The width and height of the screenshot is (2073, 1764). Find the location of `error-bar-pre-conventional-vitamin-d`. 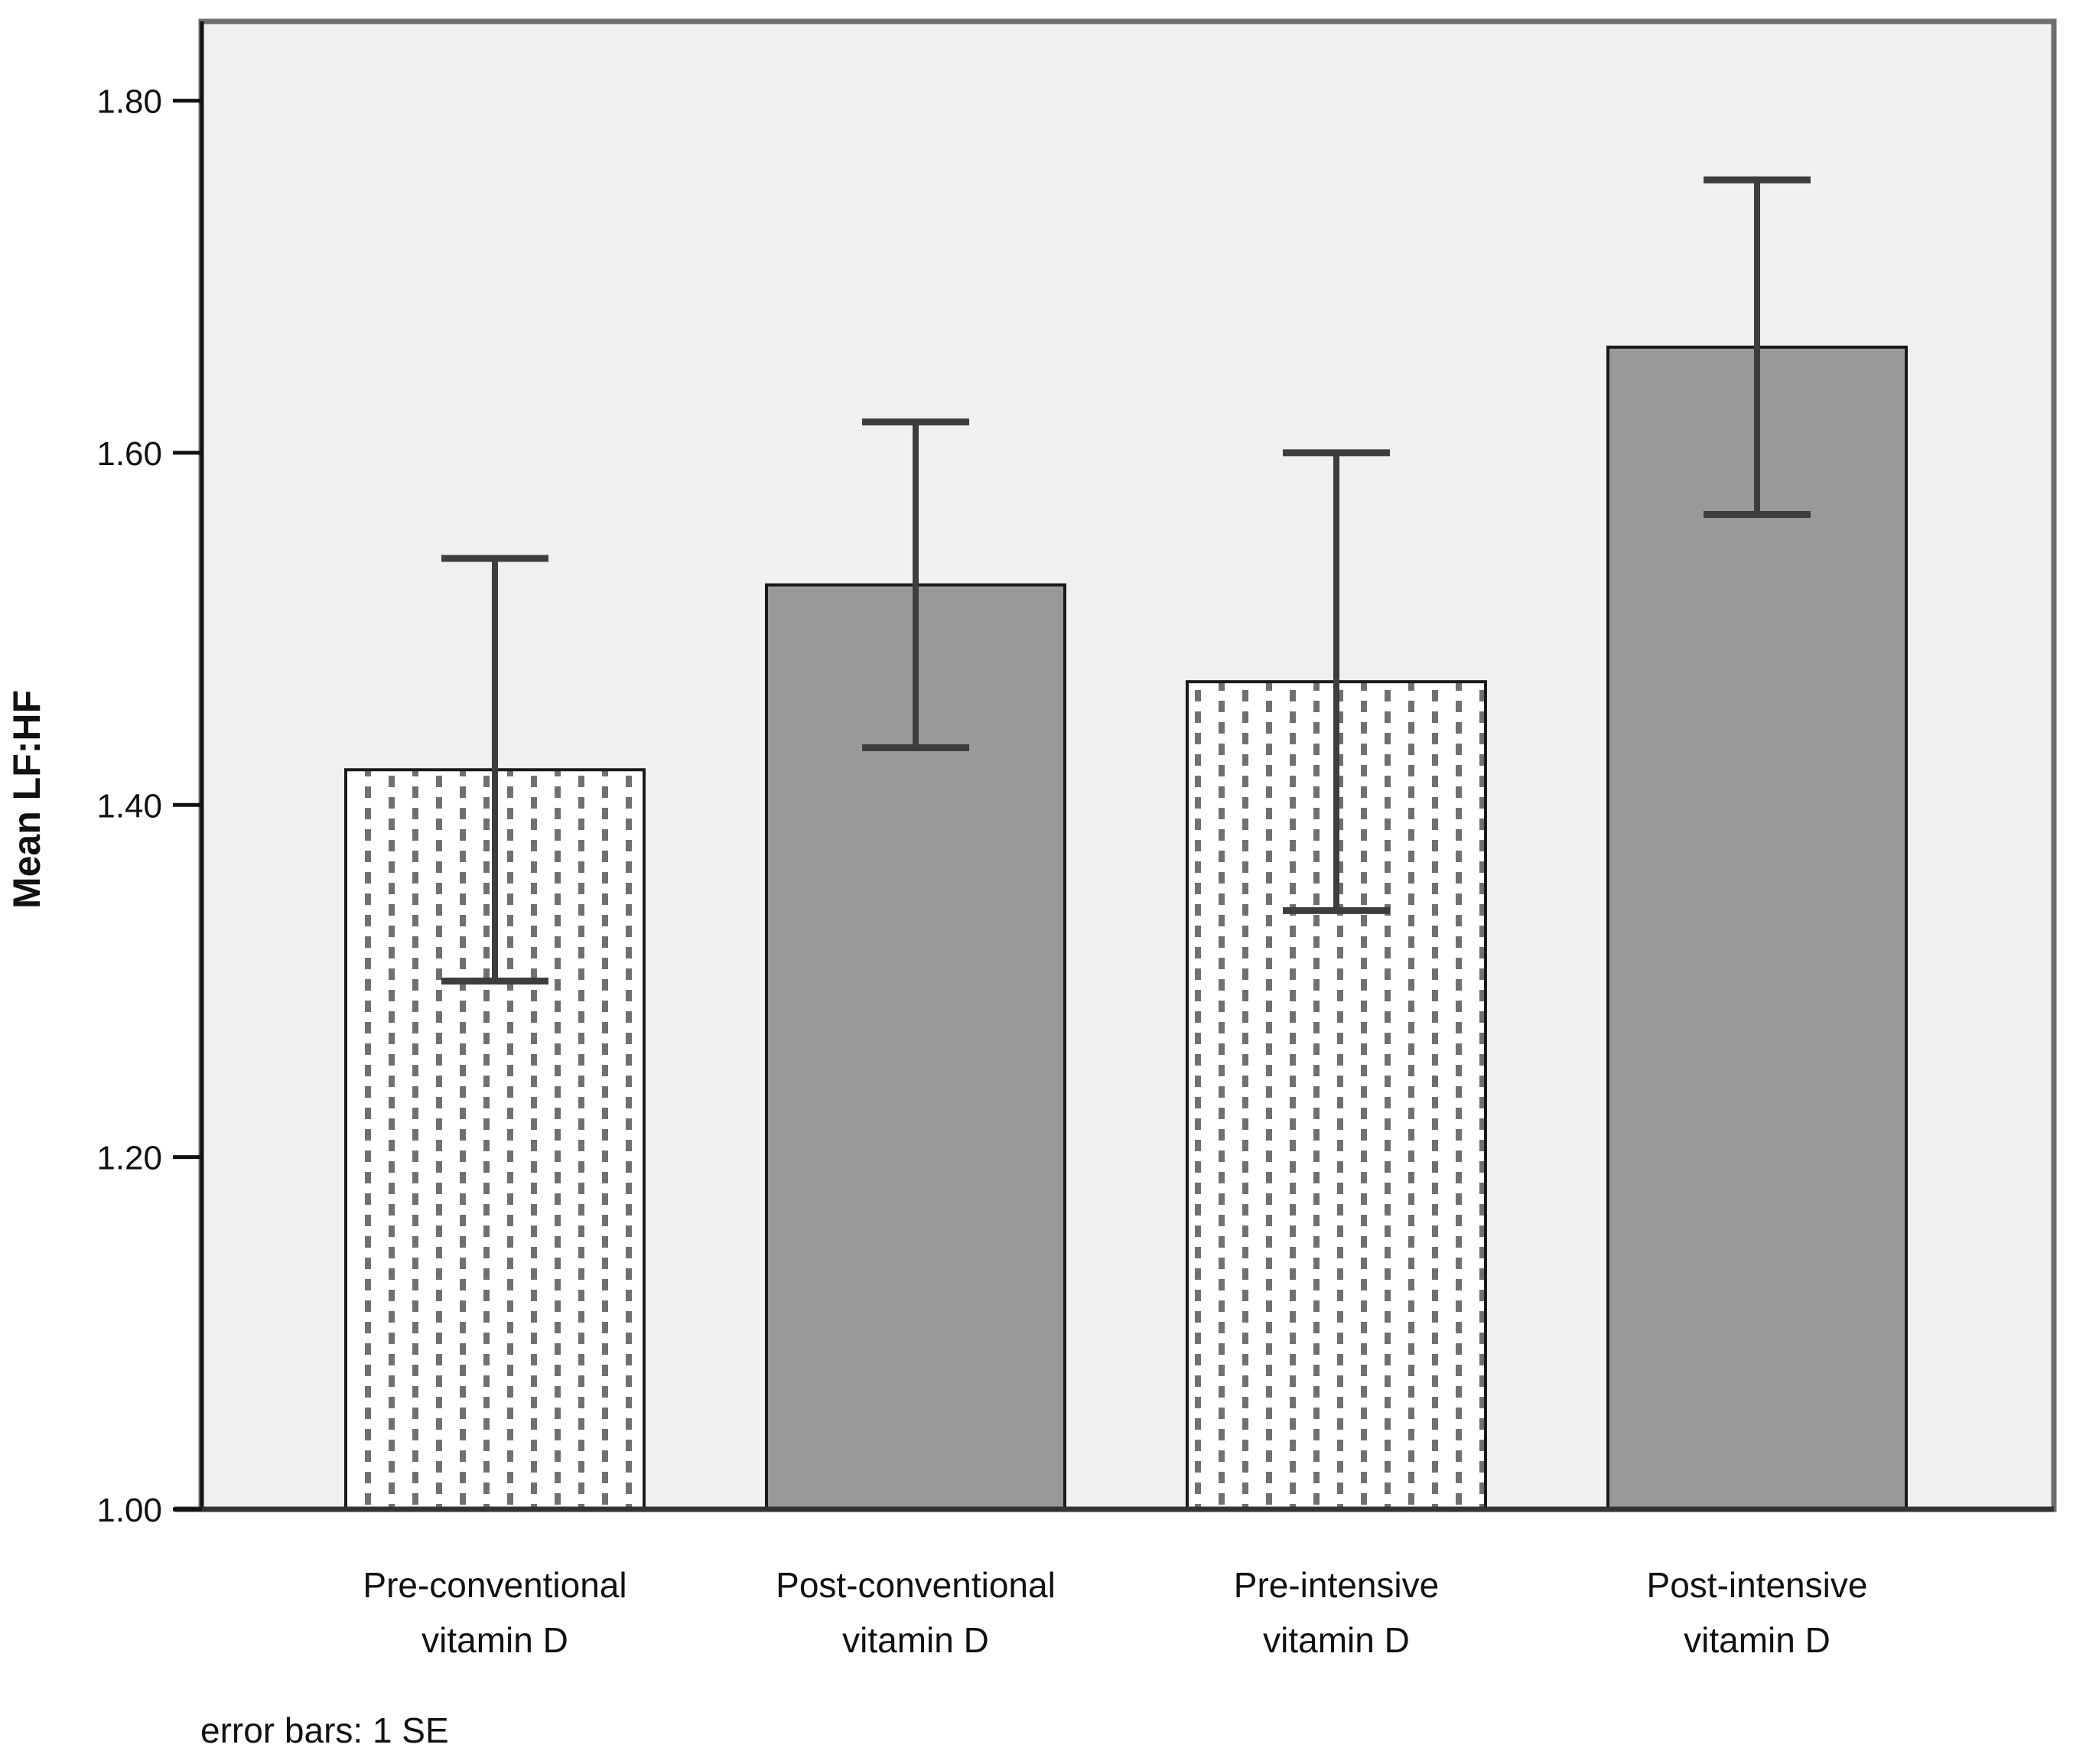

error-bar-pre-conventional-vitamin-d is located at coordinates (494, 770).